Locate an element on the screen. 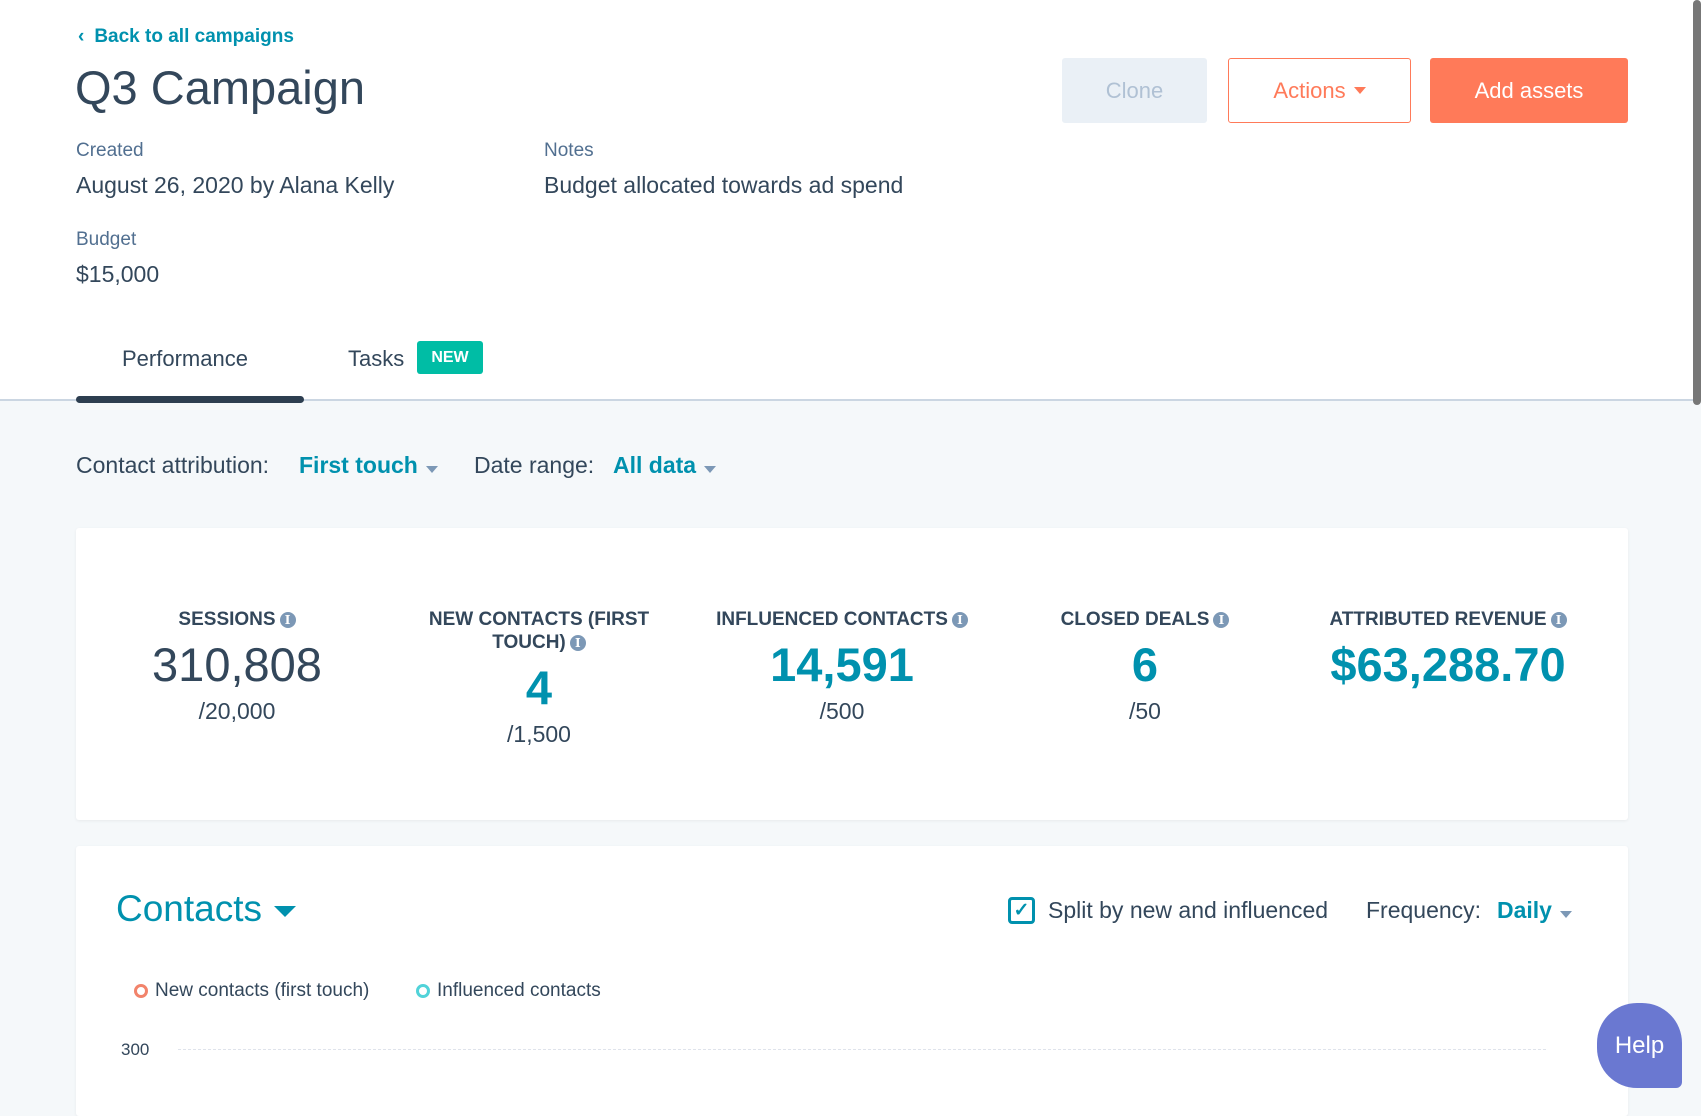  stat-attributed-revenue: Attributed revenue i $63,288.70 is located at coordinates (1448, 650).